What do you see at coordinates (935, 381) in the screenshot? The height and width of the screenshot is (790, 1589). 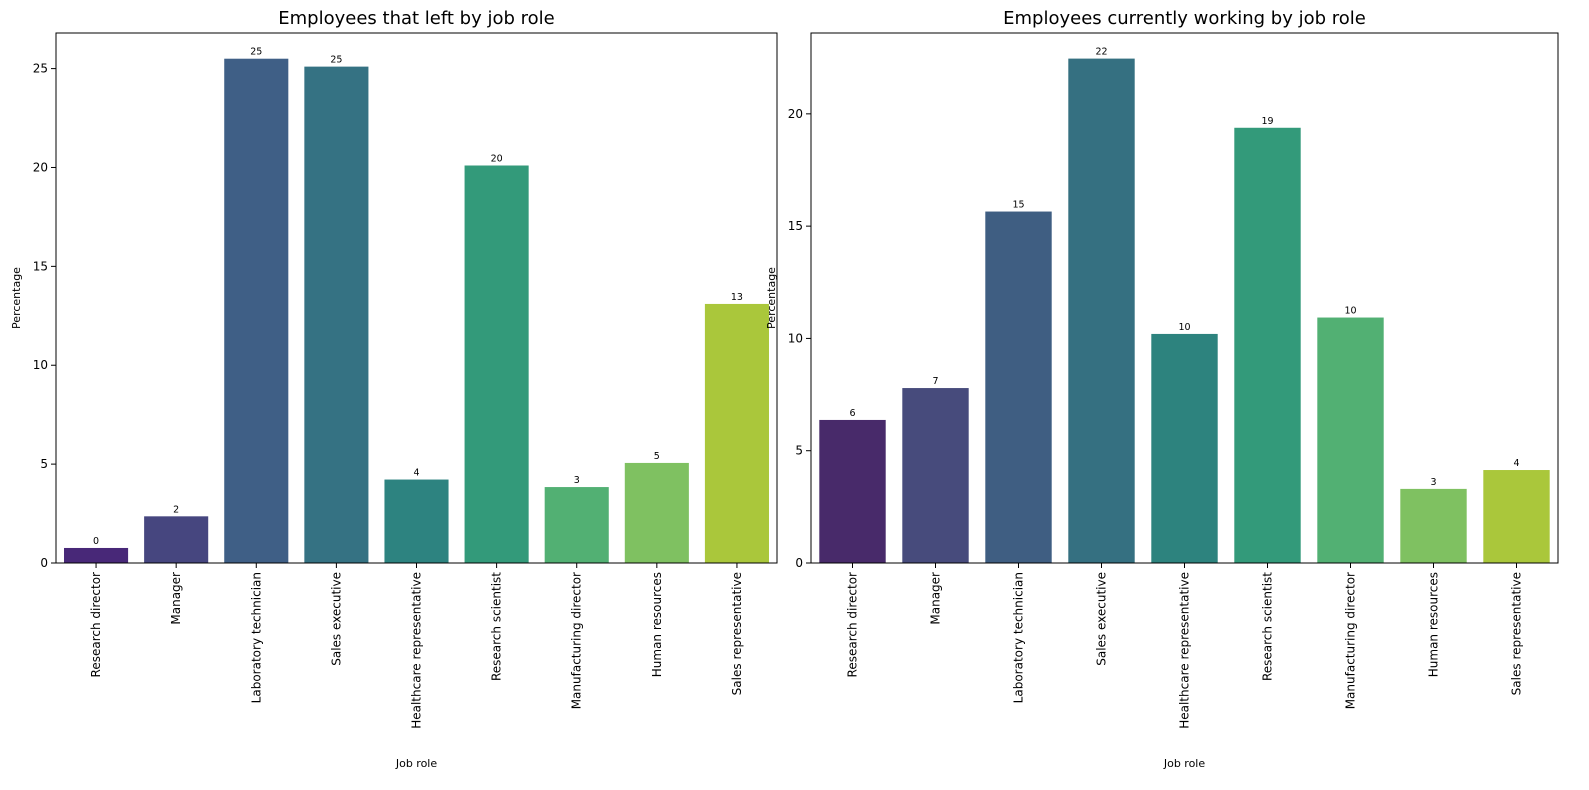 I see `data-label: 7` at bounding box center [935, 381].